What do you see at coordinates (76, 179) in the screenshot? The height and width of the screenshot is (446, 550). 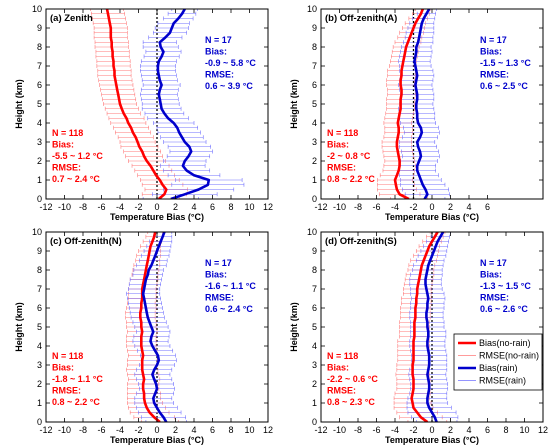 I see `stats-no-rain-line: 0.7 ~ 2.4 °C` at bounding box center [76, 179].